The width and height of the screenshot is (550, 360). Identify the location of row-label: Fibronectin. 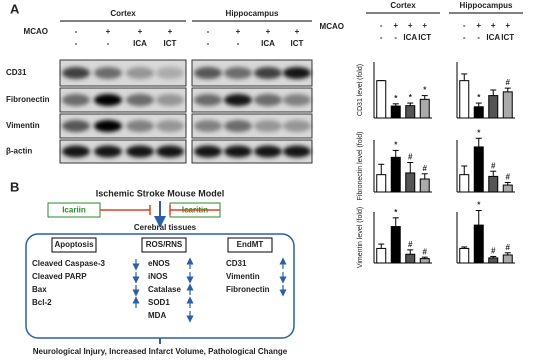
(28, 99).